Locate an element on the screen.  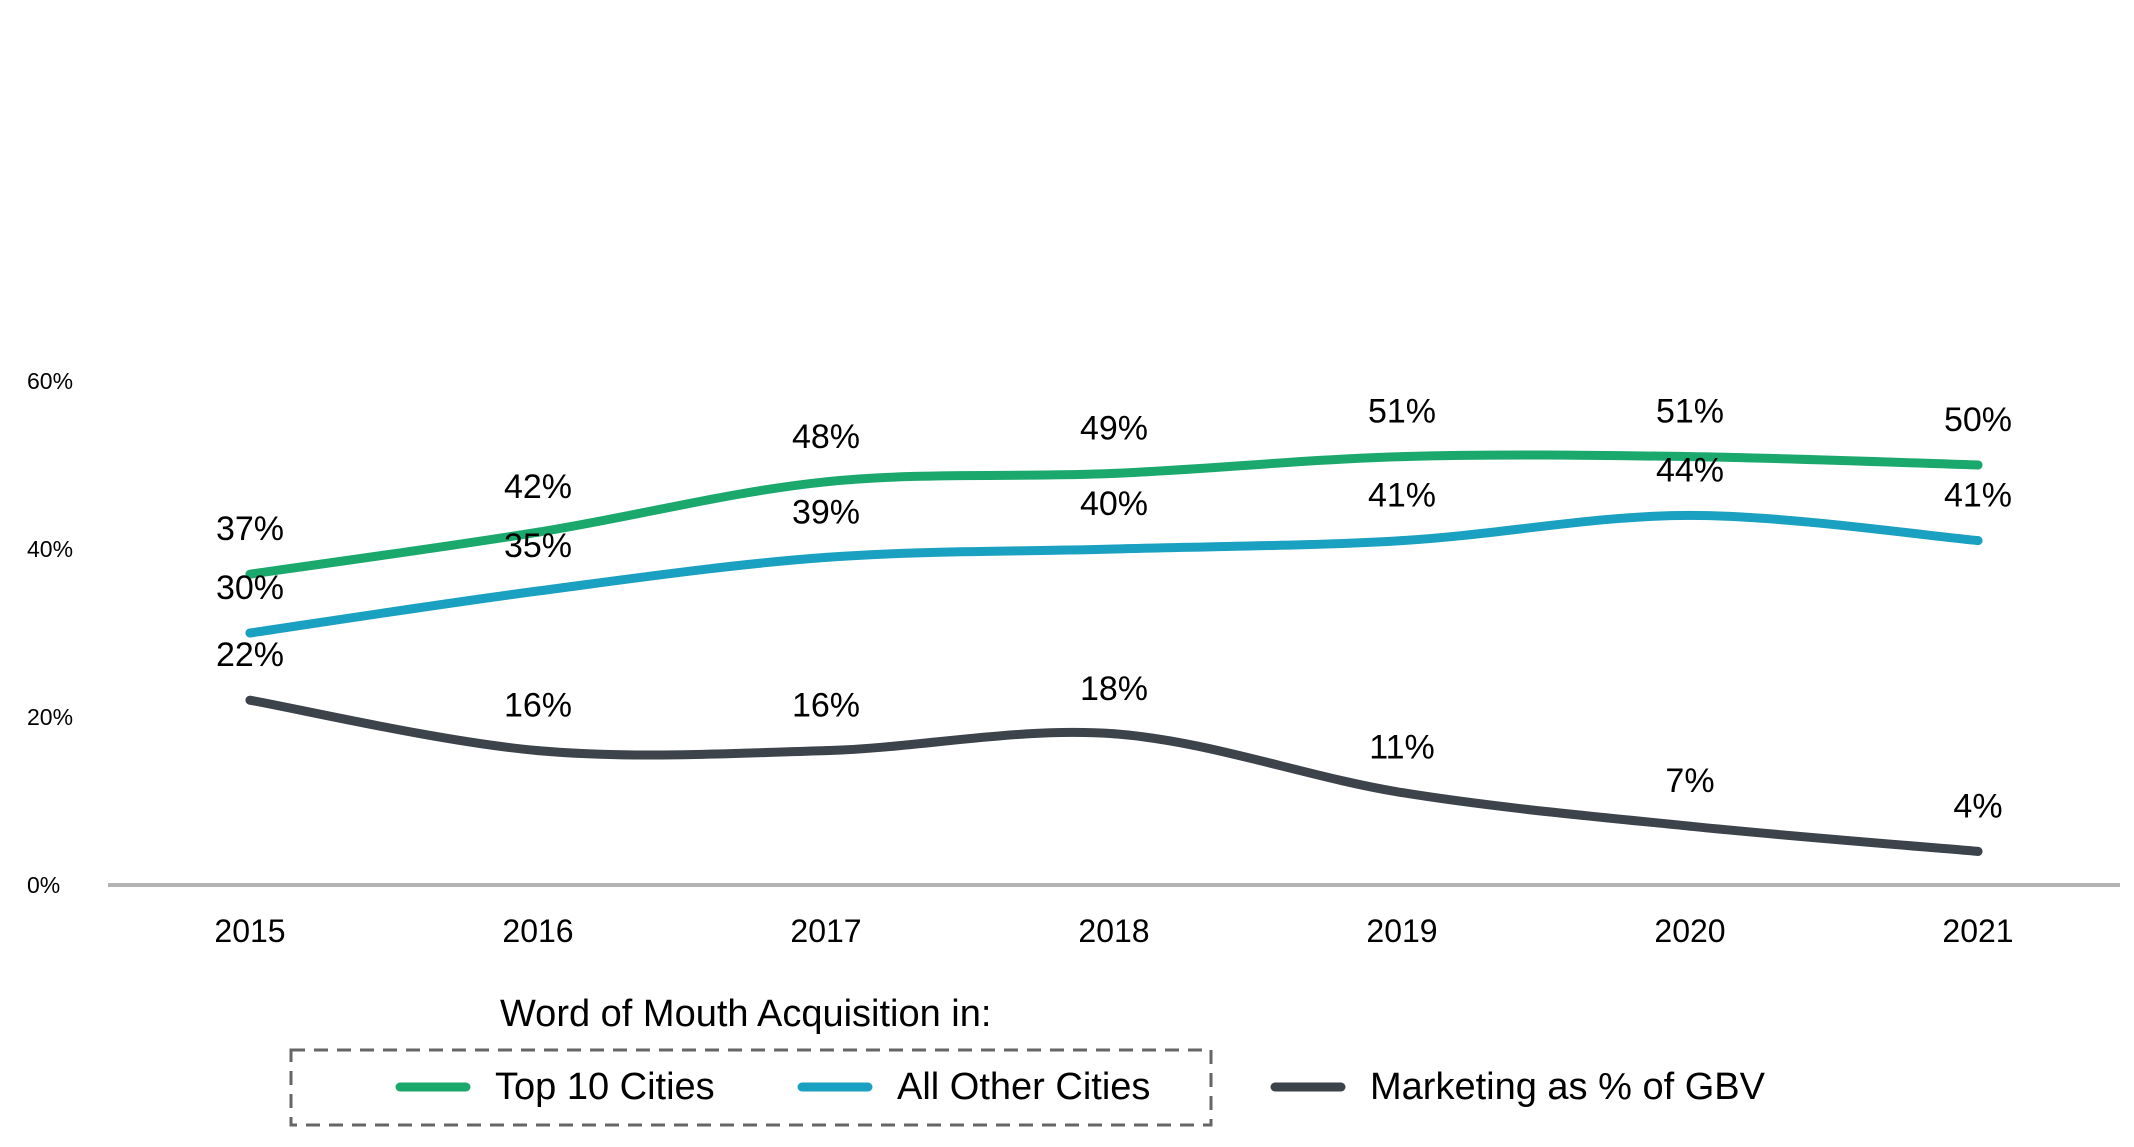
data-label: 49% is located at coordinates (1114, 428).